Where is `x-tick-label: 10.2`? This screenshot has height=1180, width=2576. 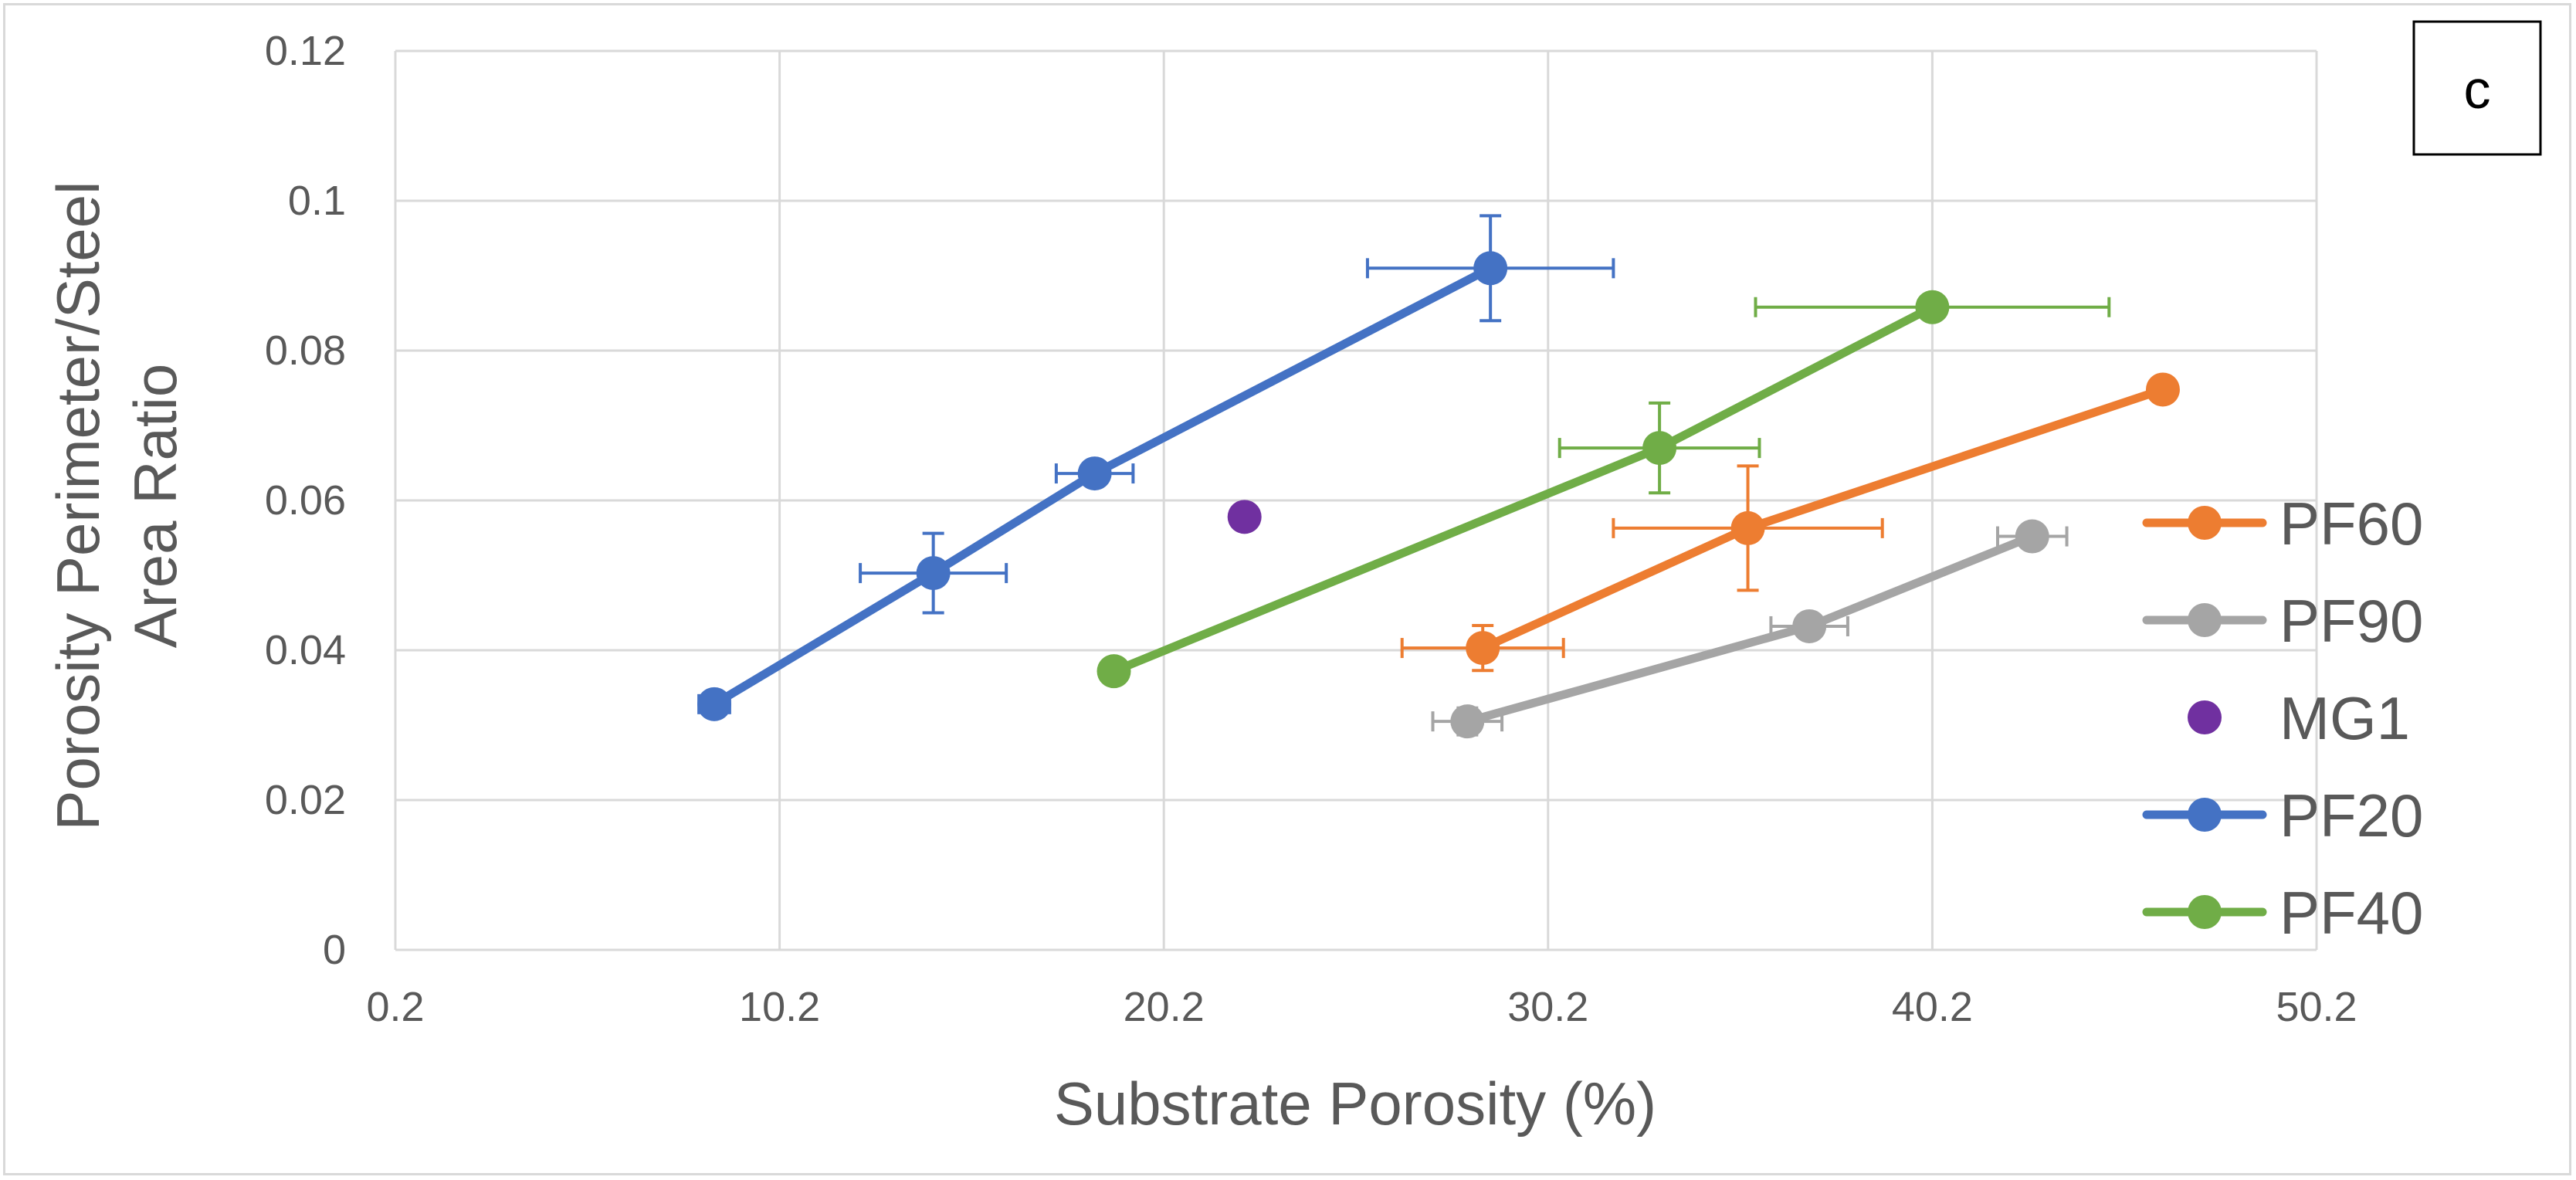 x-tick-label: 10.2 is located at coordinates (779, 1007).